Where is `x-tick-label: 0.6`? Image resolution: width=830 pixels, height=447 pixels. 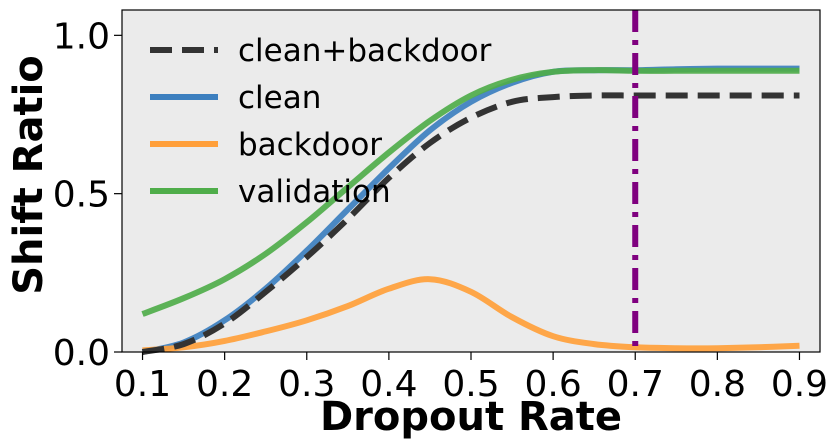 x-tick-label: 0.6 is located at coordinates (552, 384).